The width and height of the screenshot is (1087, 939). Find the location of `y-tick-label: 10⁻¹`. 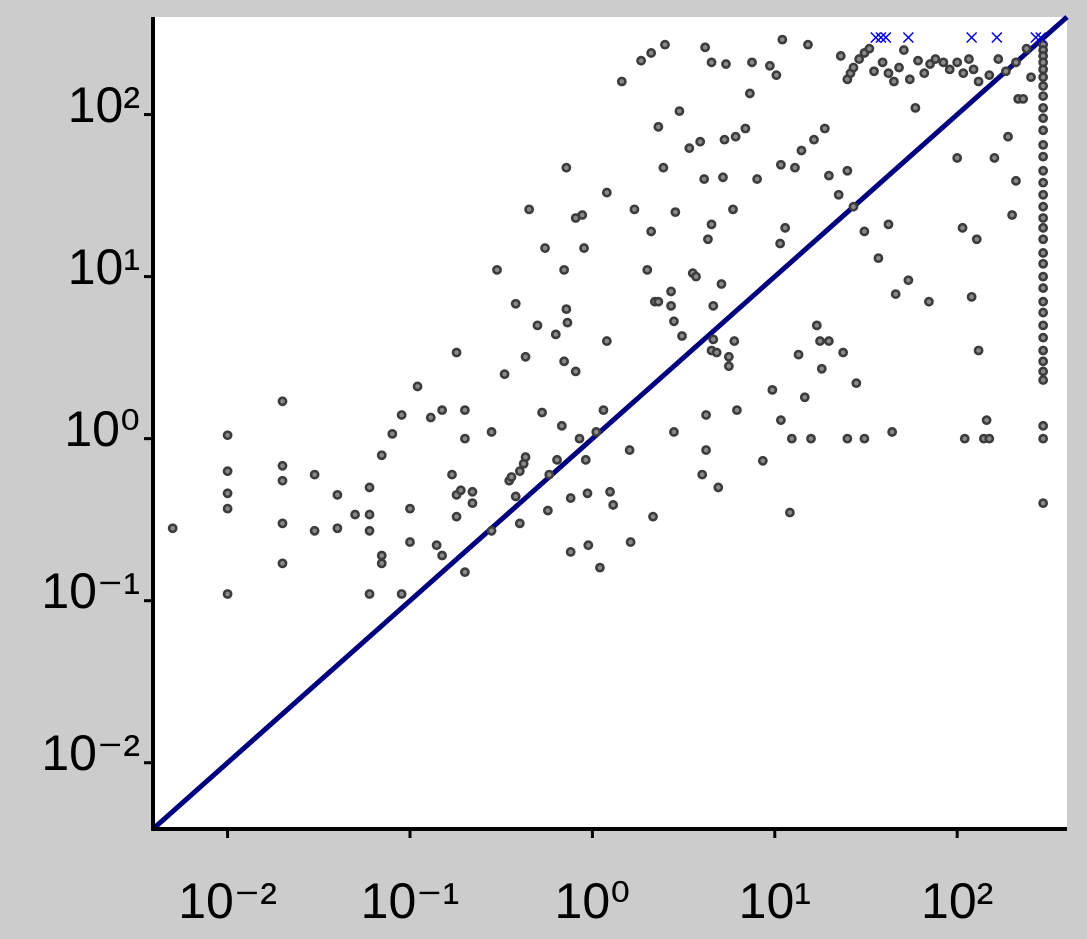

y-tick-label: 10⁻¹ is located at coordinates (90, 591).